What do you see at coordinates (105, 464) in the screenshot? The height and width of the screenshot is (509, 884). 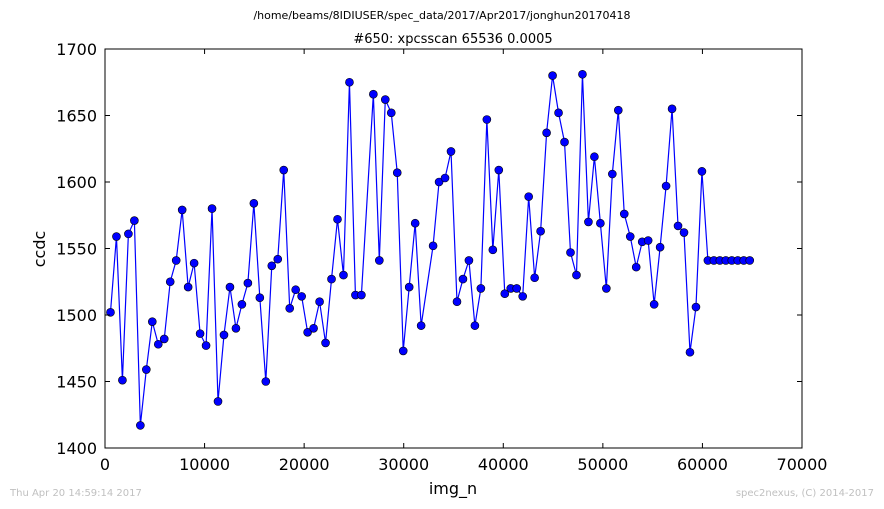 I see `x-tick-label: 0` at bounding box center [105, 464].